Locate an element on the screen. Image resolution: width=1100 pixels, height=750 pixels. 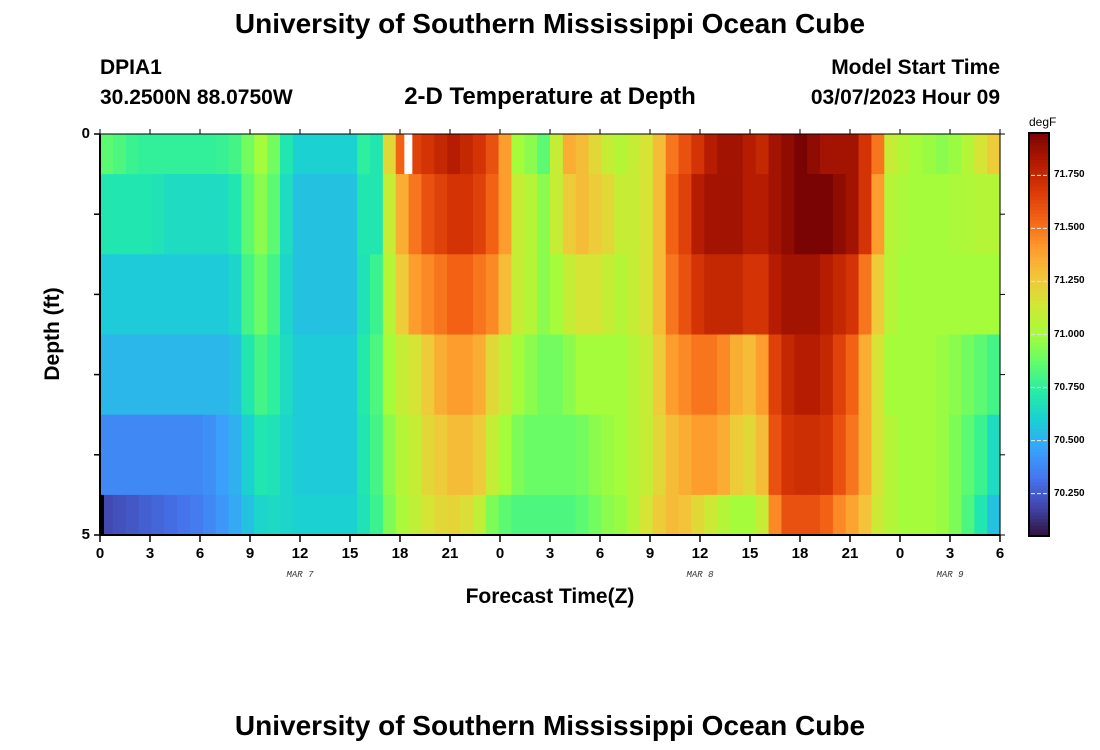
x-tick-label: 0 is located at coordinates (100, 553).